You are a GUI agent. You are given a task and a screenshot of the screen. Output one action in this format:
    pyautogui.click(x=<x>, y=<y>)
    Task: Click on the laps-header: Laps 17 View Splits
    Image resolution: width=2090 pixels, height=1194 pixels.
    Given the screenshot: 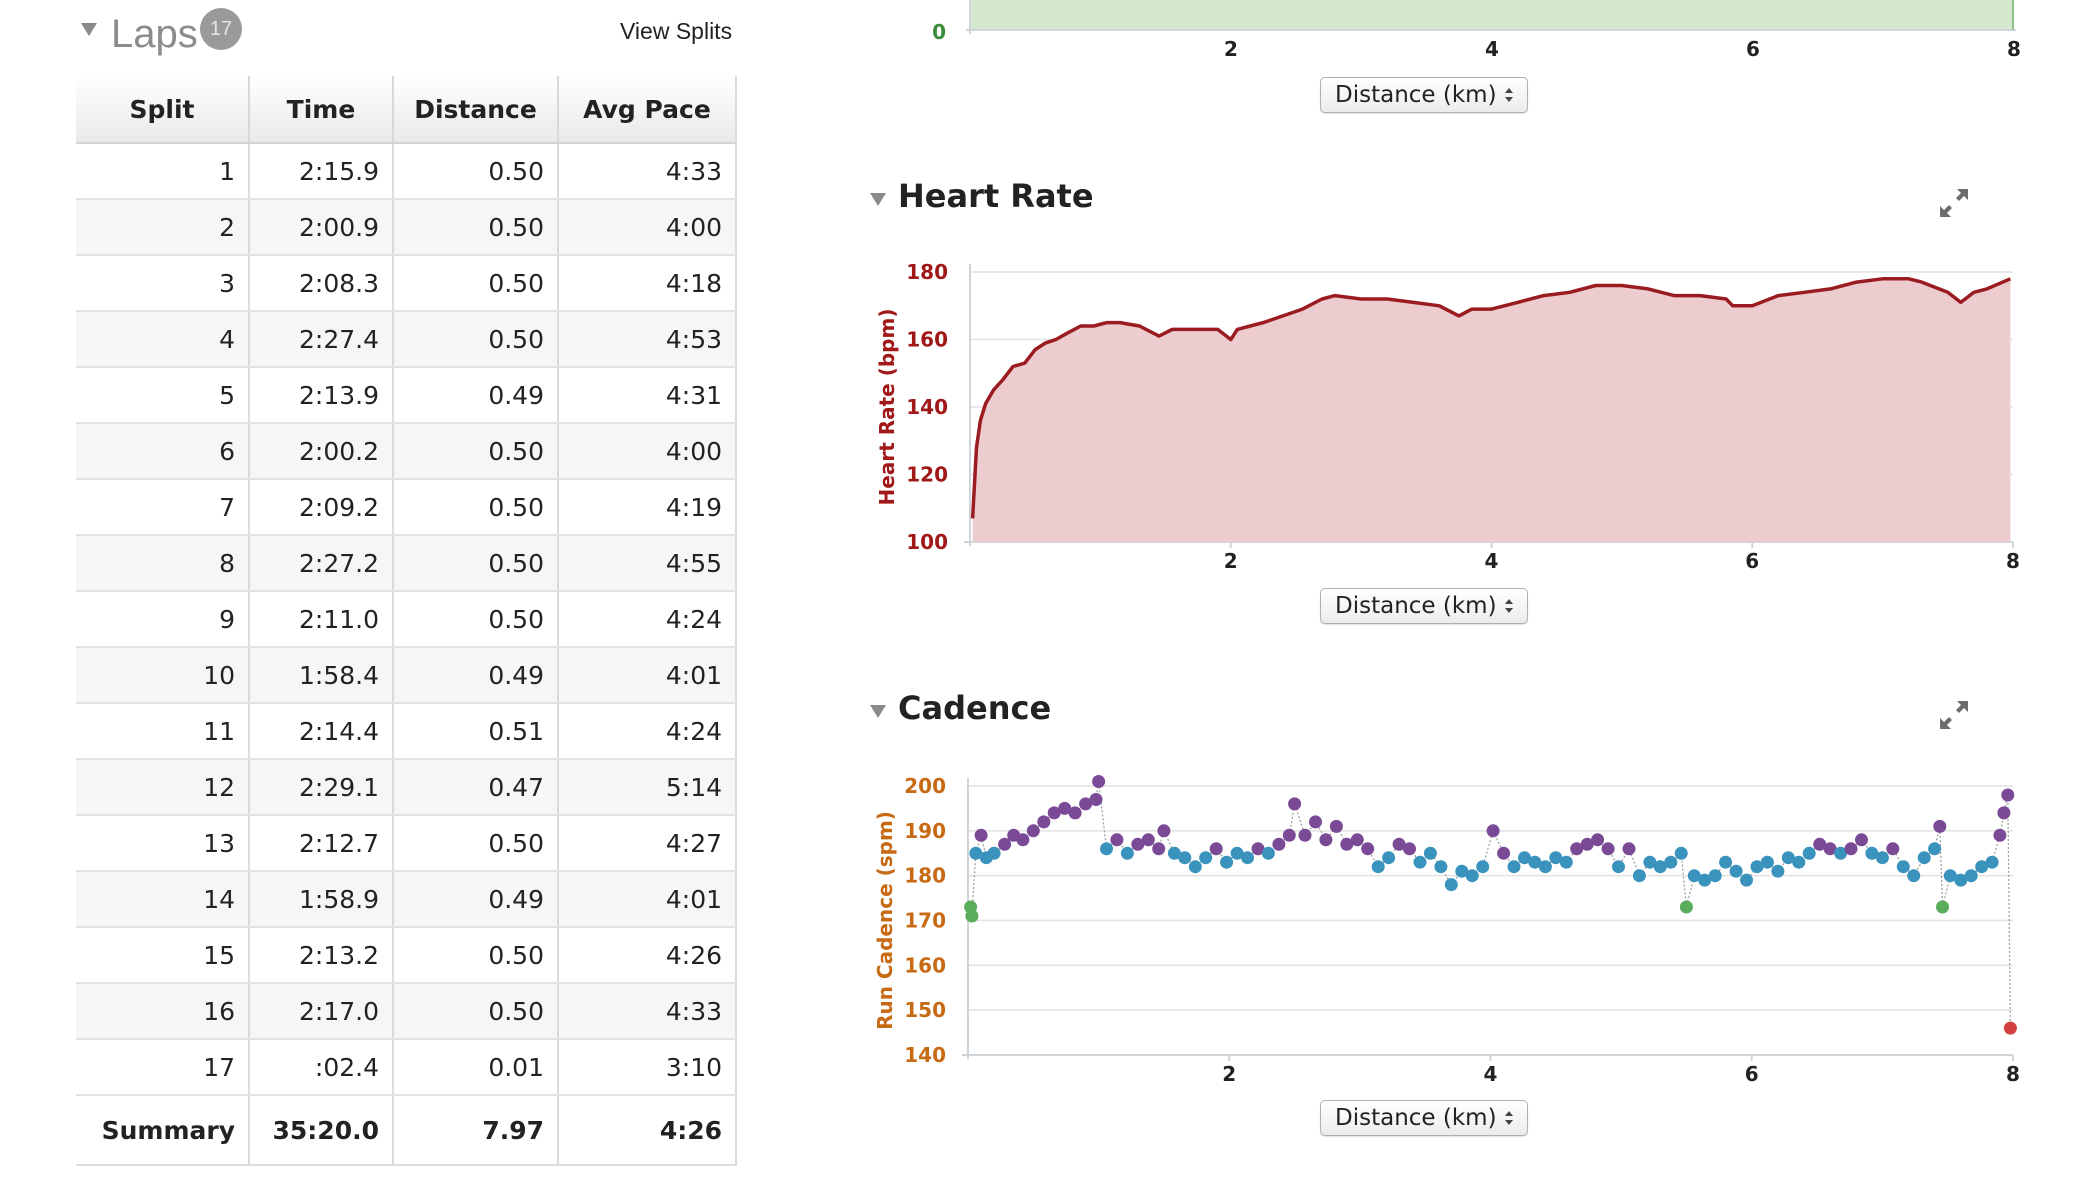 What is the action you would take?
    pyautogui.click(x=406, y=32)
    